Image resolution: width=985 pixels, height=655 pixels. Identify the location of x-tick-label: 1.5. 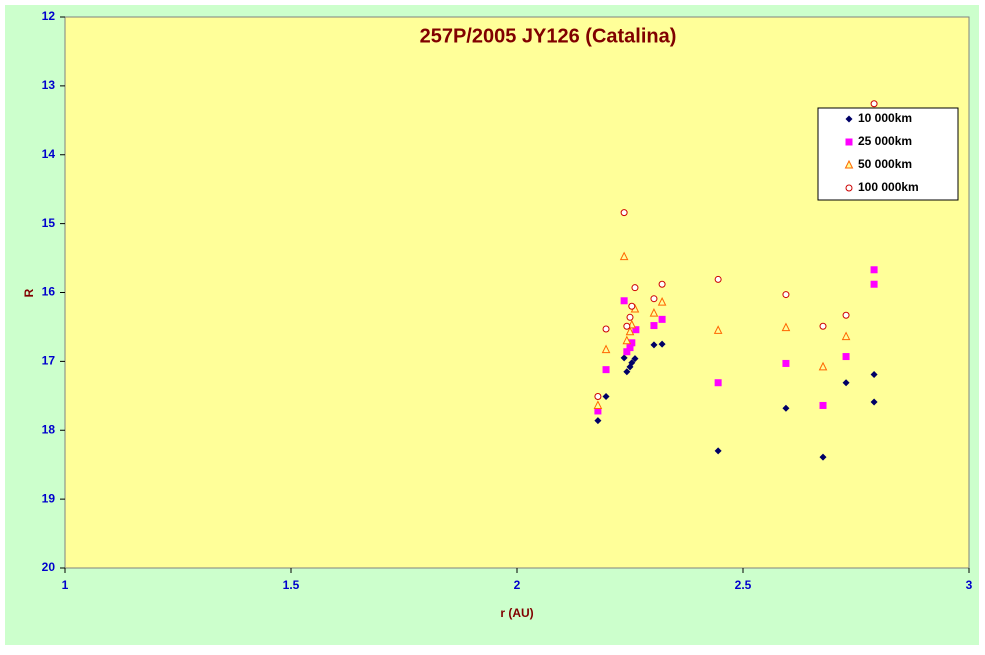
(291, 585).